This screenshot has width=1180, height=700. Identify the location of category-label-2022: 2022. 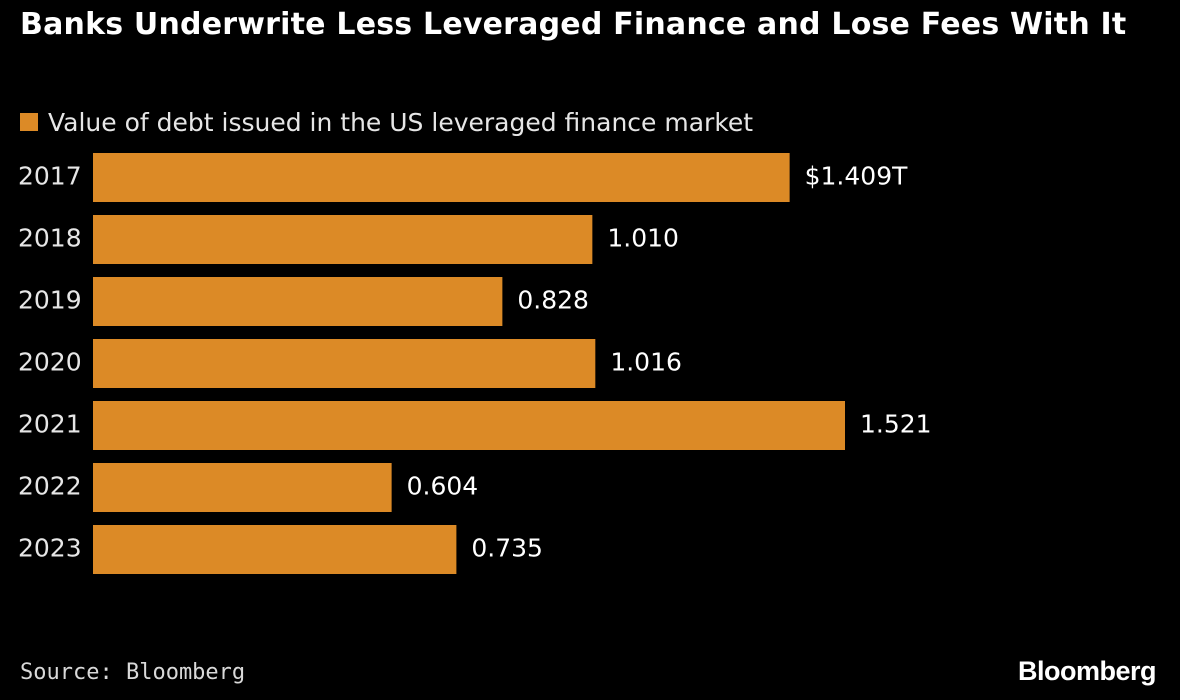
(50, 486).